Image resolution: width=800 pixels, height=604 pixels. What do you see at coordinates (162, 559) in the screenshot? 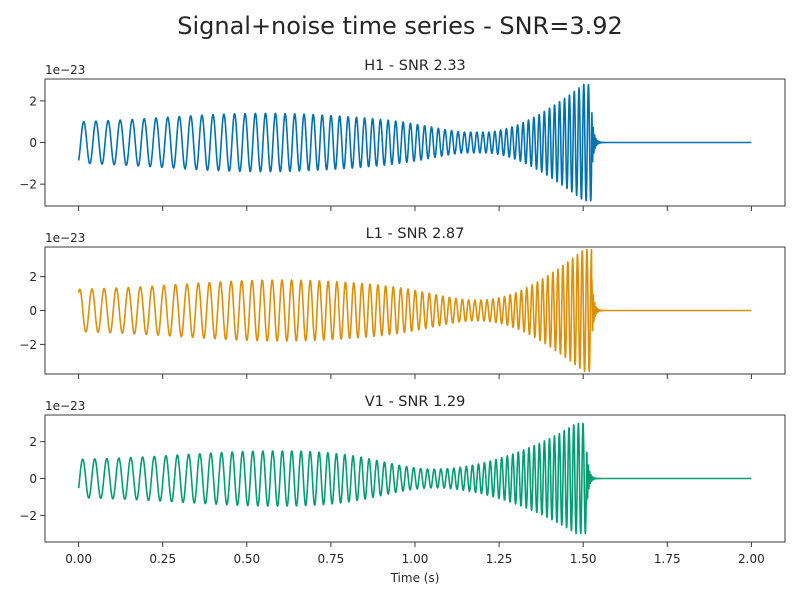
I see `x-tick-label: 0.25` at bounding box center [162, 559].